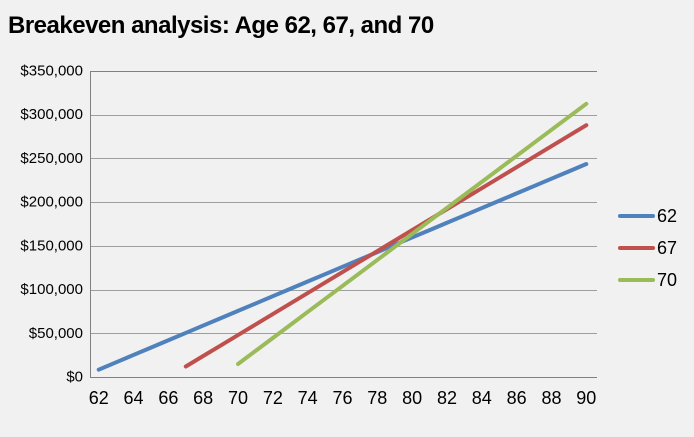  What do you see at coordinates (342, 398) in the screenshot?
I see `x-tick-label: 76` at bounding box center [342, 398].